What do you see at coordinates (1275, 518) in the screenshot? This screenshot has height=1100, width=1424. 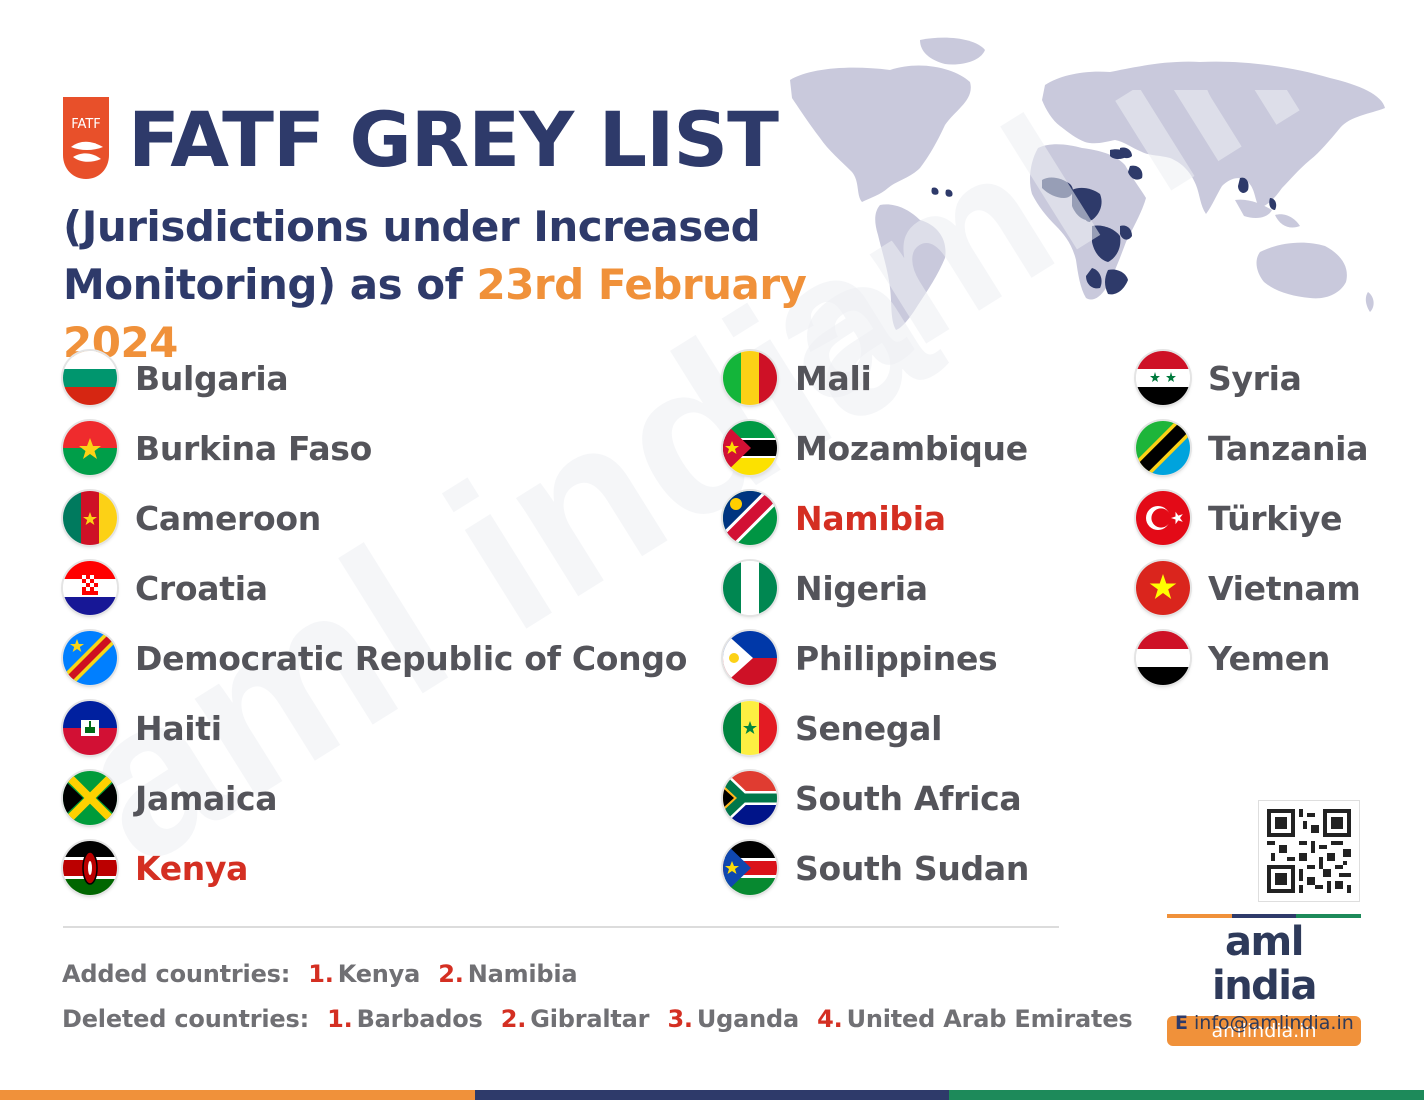 I see `country-name: Türkiye` at bounding box center [1275, 518].